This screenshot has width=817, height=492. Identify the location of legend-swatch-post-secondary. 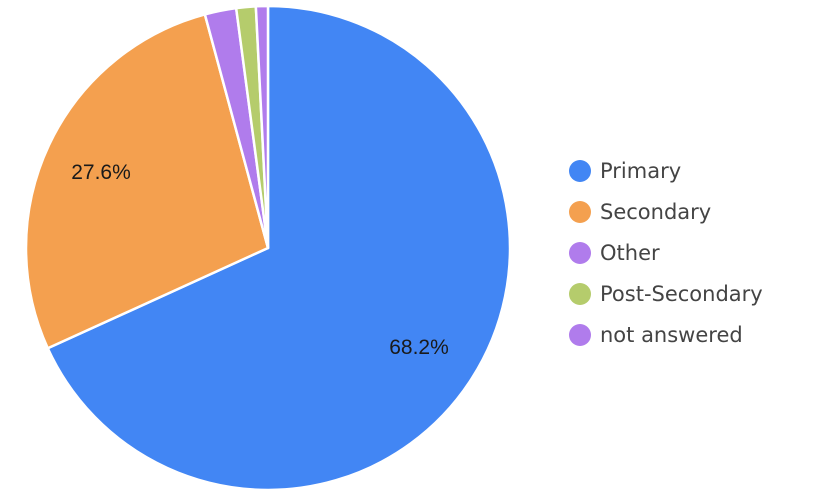
(580, 294).